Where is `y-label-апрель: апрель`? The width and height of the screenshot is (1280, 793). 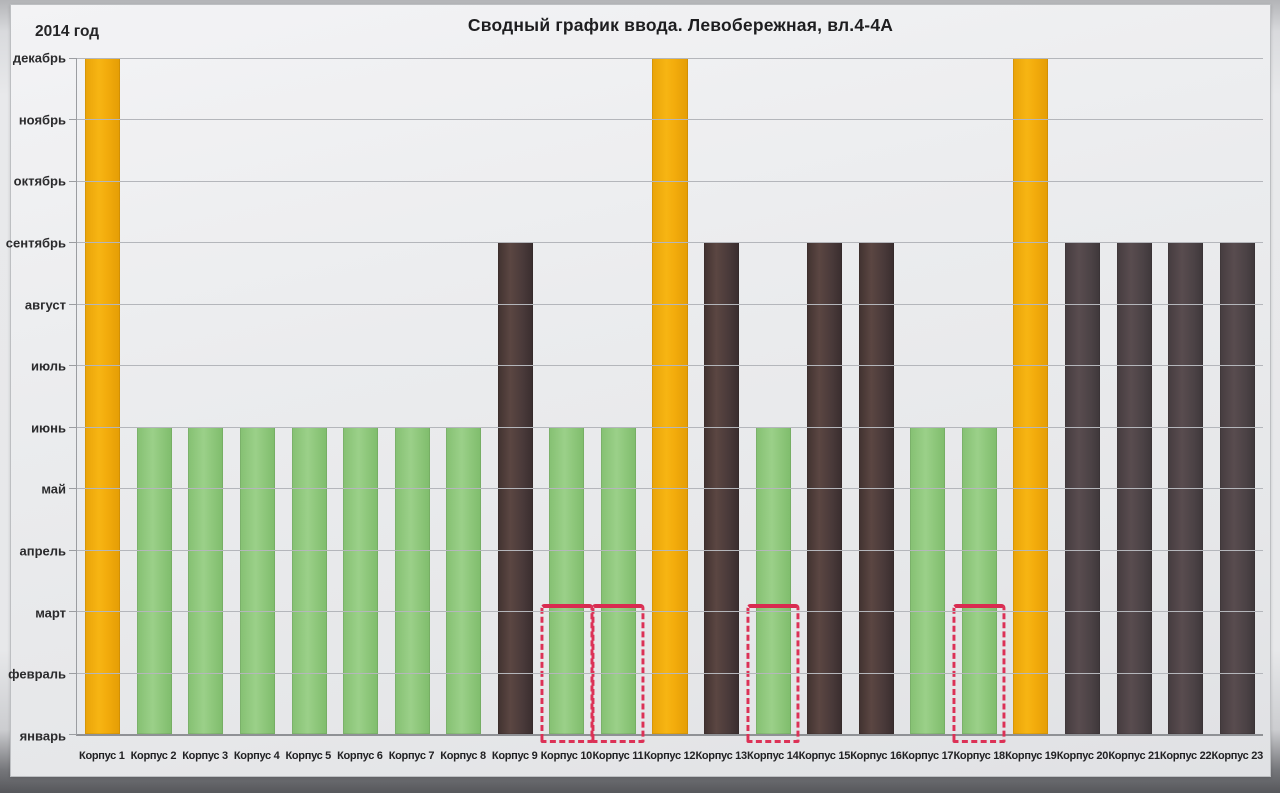 y-label-апрель: апрель is located at coordinates (42, 551).